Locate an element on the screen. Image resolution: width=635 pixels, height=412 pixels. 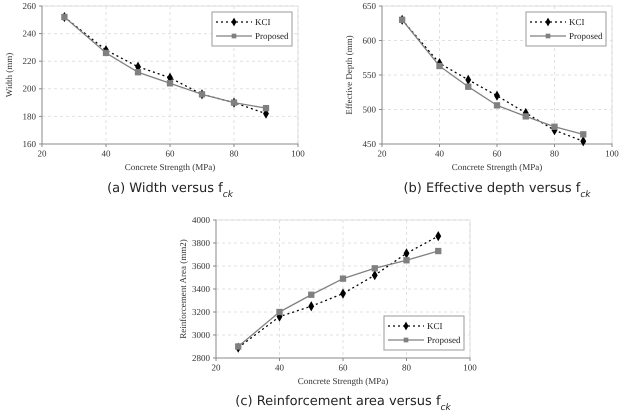
y-tick-label: 3400 is located at coordinates (201, 289).